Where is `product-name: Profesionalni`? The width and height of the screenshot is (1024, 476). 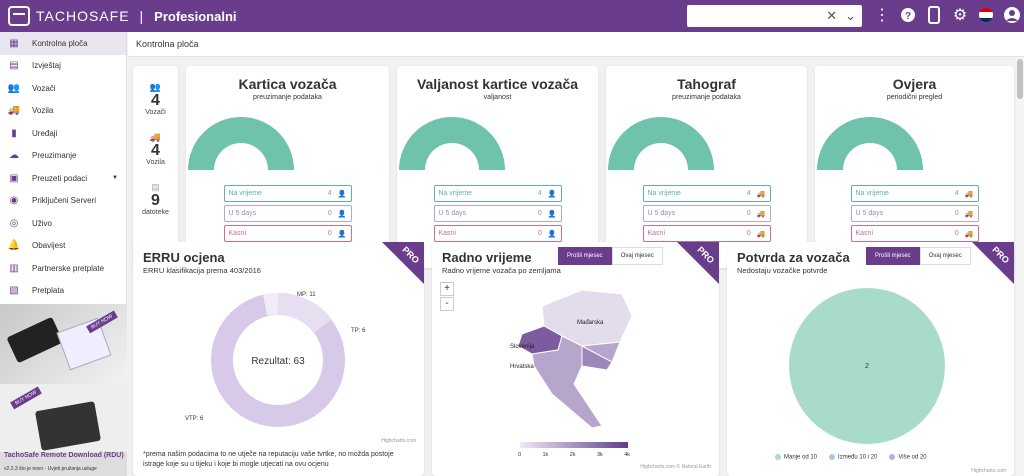
product-name: Profesionalni is located at coordinates (195, 16).